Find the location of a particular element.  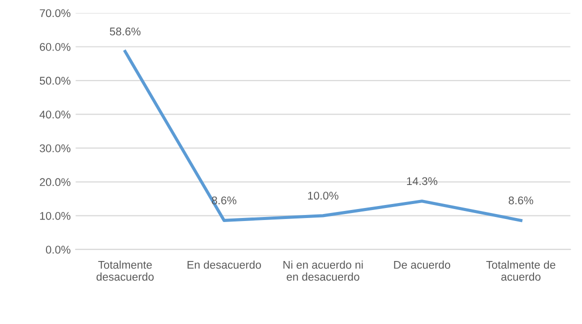

x-tick-label: De acuerdo is located at coordinates (422, 264).